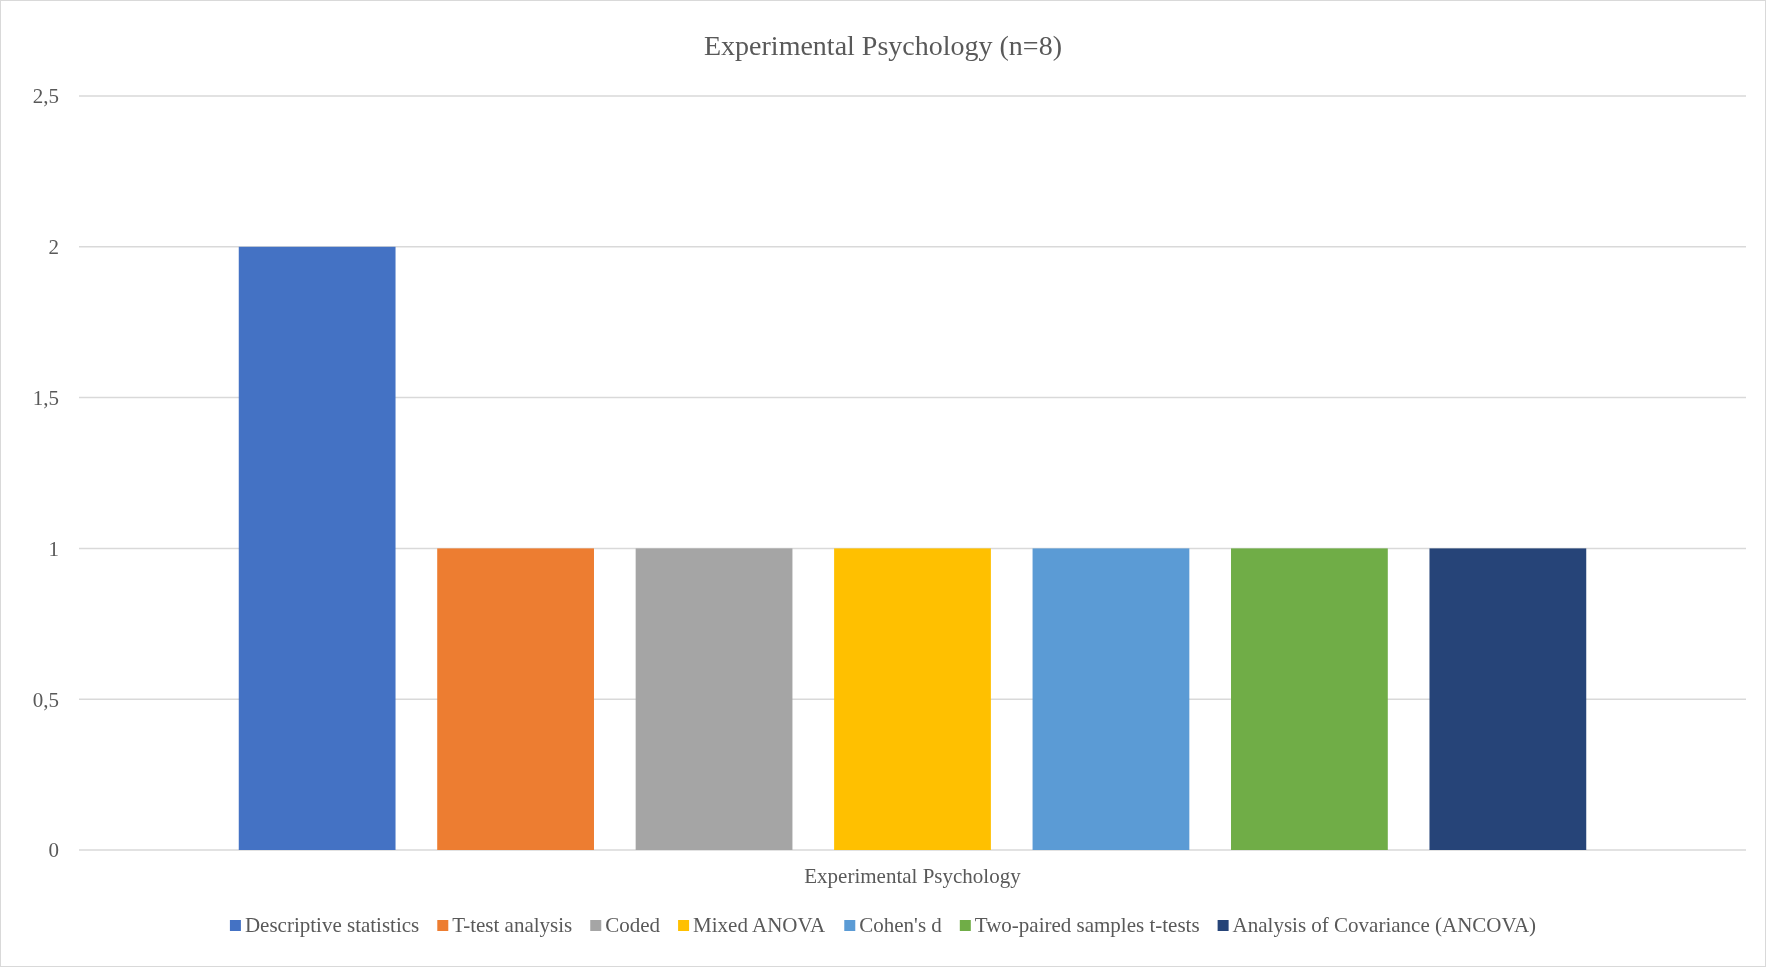 The image size is (1766, 967). Describe the element at coordinates (1384, 925) in the screenshot. I see `legend-label: Analysis of Covariance (ANCOVA)` at that location.